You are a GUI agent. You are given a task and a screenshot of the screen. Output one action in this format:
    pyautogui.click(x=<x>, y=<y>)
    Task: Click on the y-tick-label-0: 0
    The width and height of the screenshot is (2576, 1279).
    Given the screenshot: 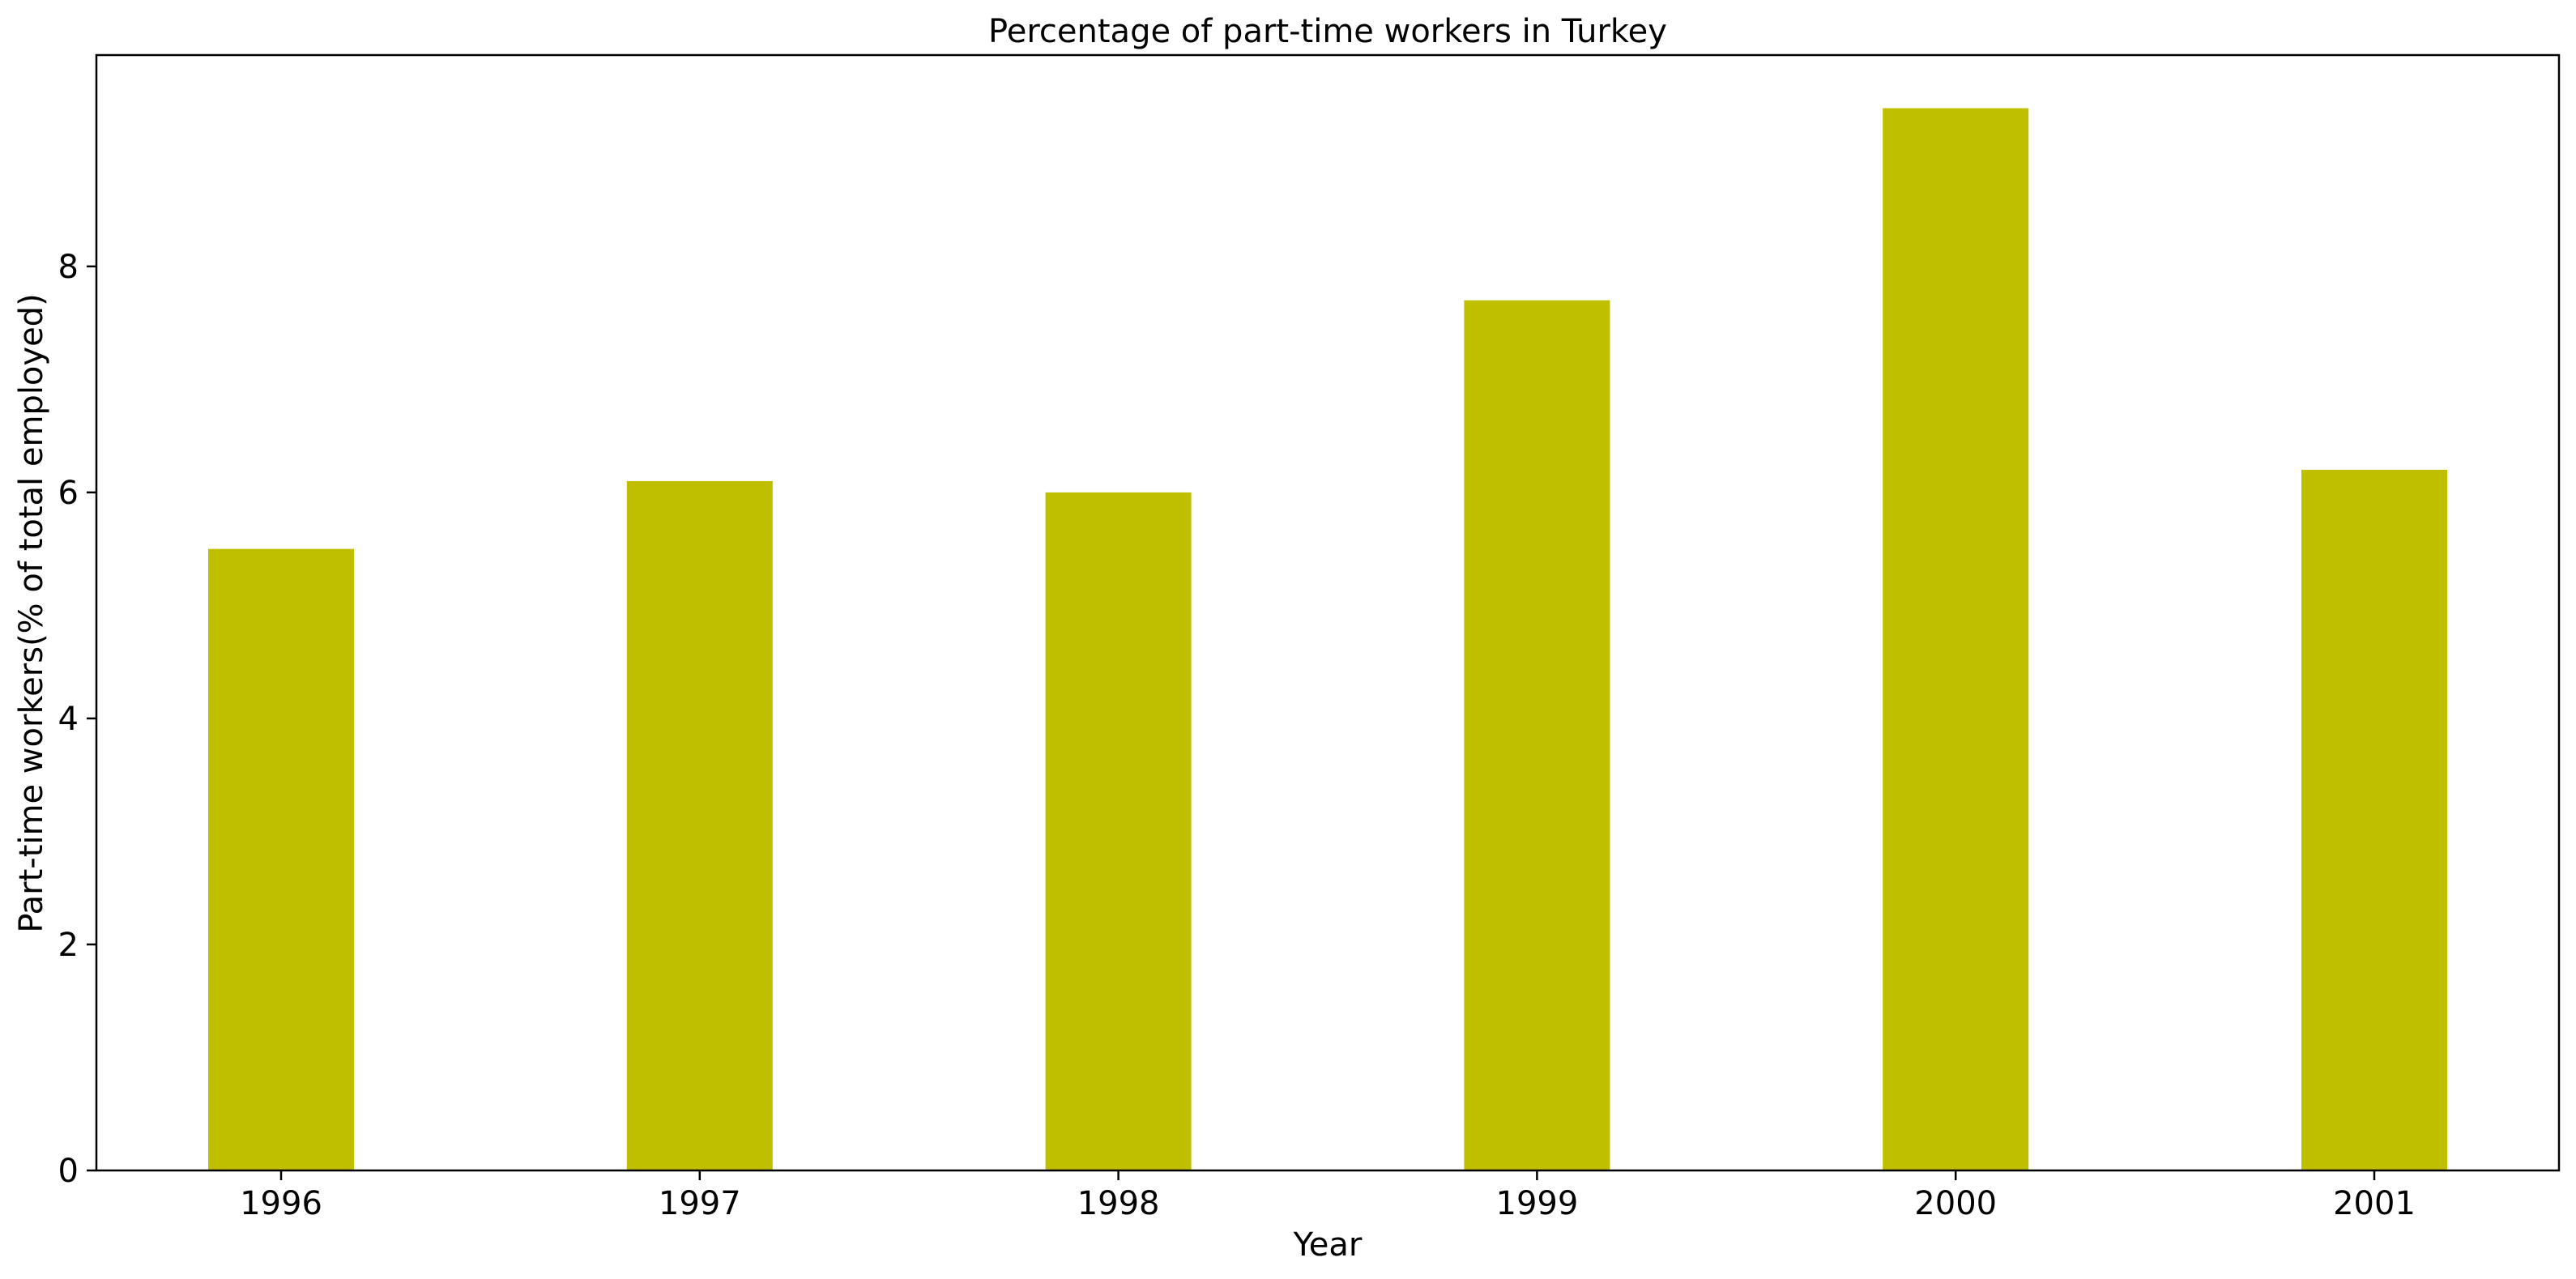 What is the action you would take?
    pyautogui.click(x=69, y=1171)
    